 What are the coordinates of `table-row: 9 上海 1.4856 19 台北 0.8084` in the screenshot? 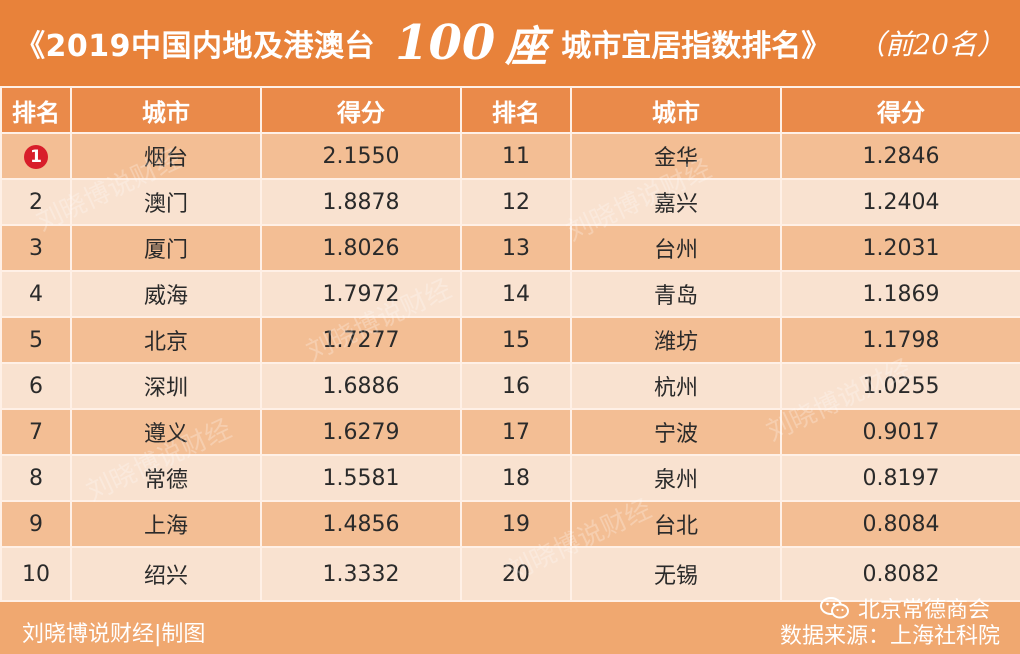 It's located at (510, 524).